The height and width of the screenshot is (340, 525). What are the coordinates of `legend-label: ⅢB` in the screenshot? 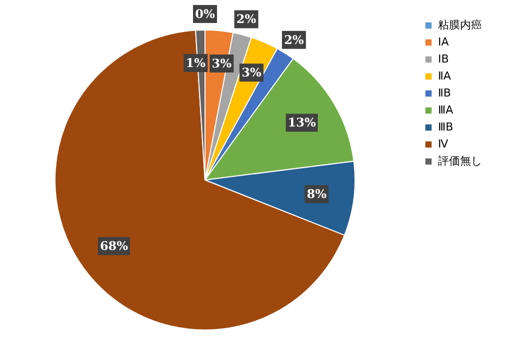 It's located at (446, 127).